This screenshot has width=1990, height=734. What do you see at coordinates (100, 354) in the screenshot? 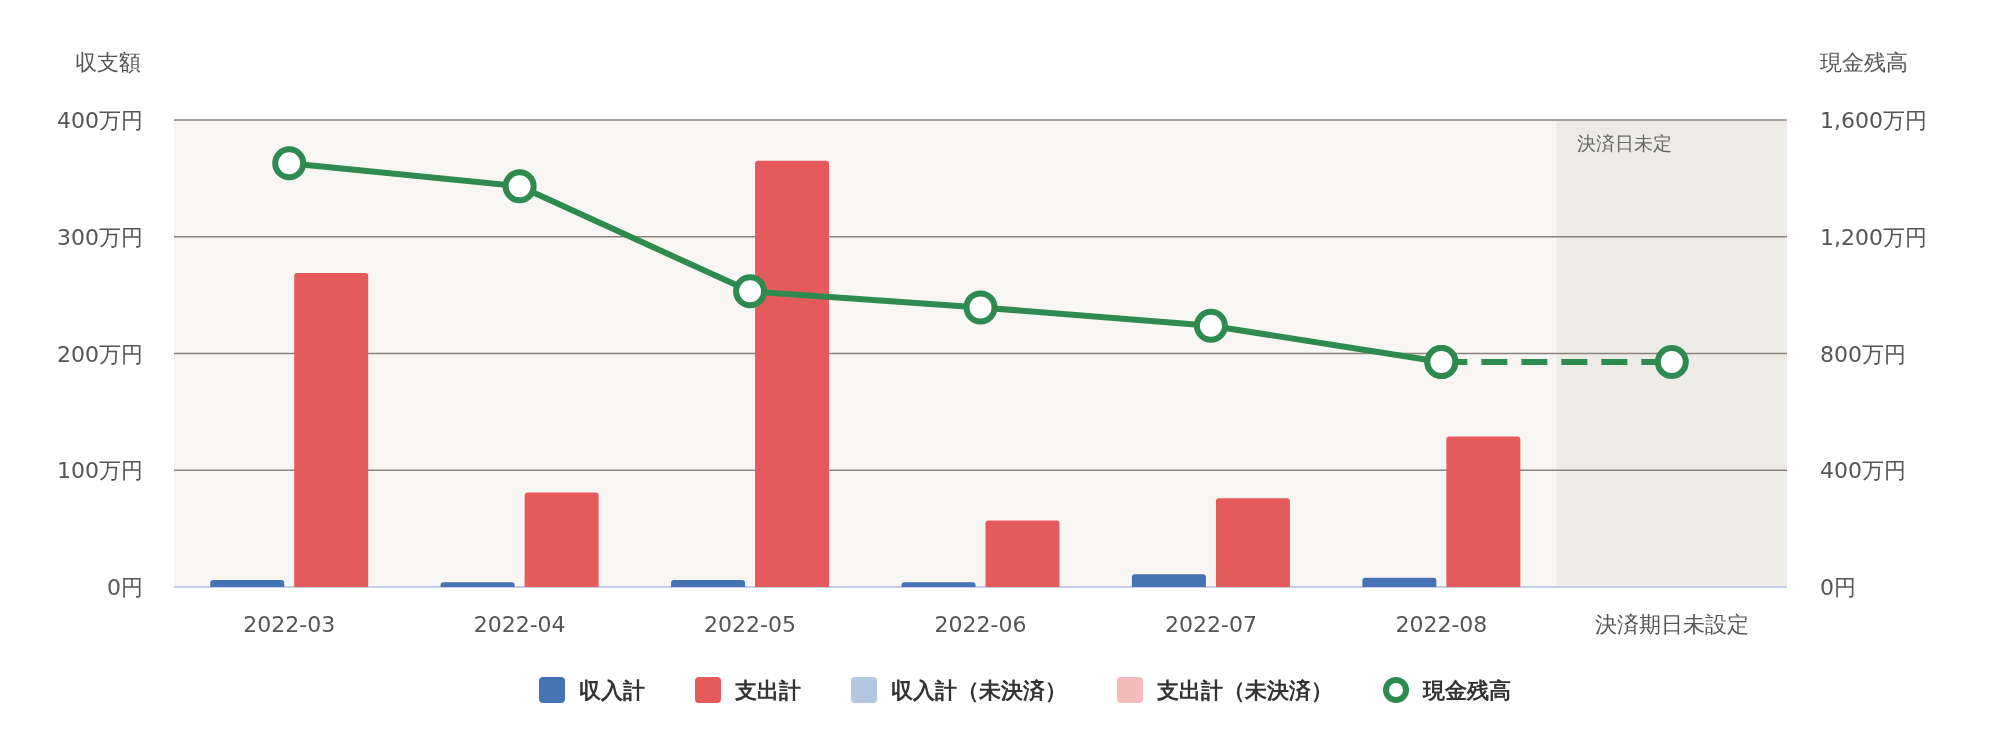
I see `y-tick-label: 200万円` at bounding box center [100, 354].